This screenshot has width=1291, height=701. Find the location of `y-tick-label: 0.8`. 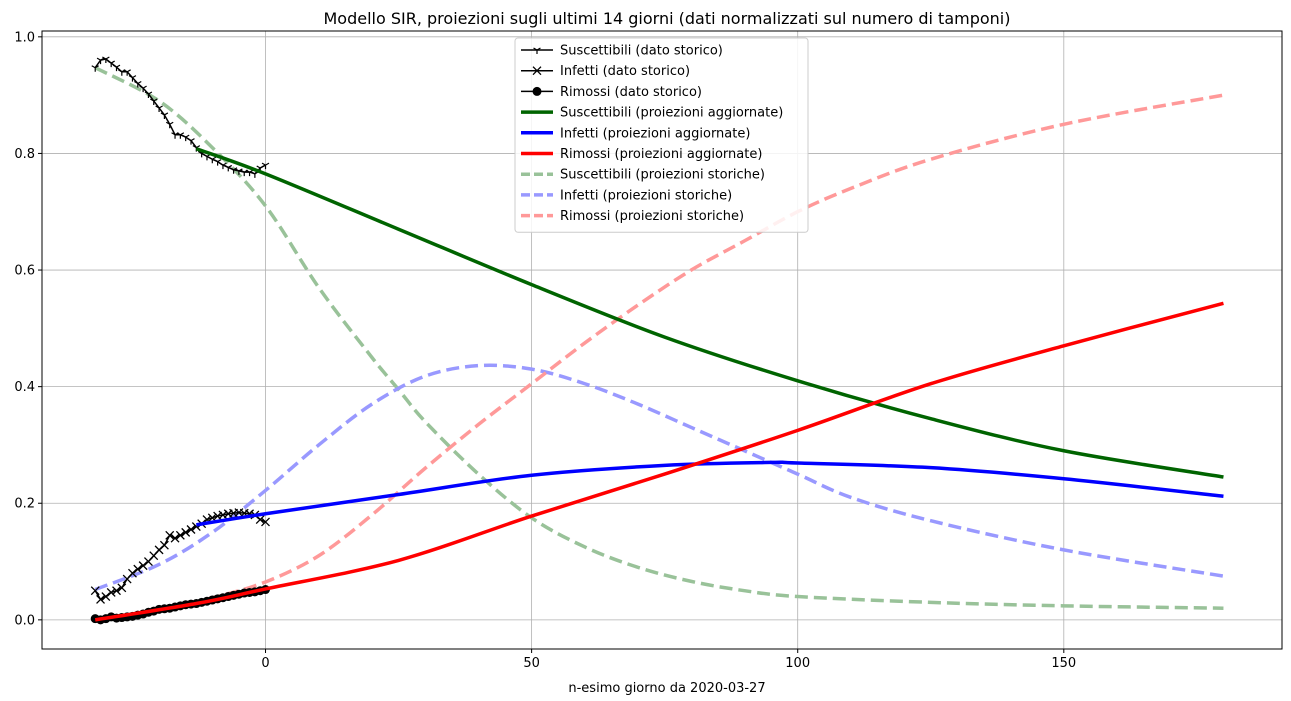

y-tick-label: 0.8 is located at coordinates (24, 154).